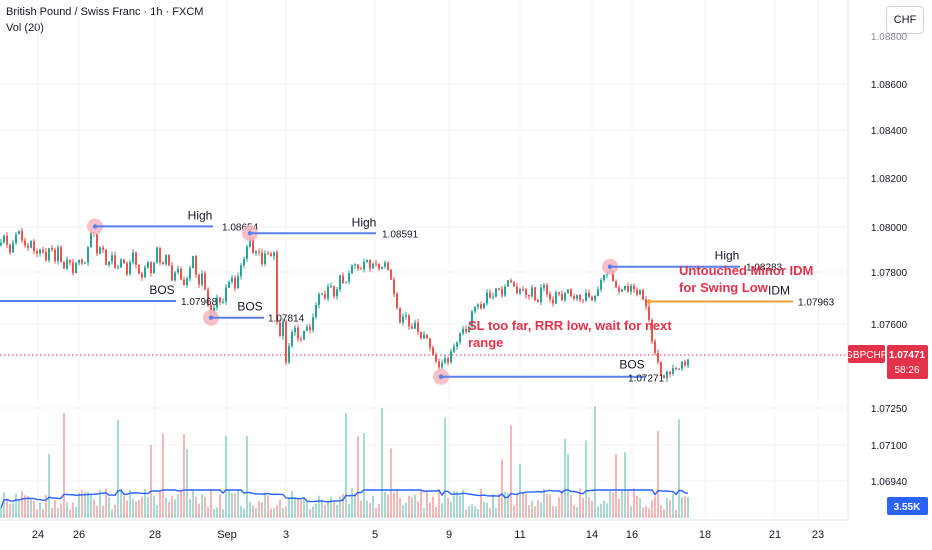 Image resolution: width=932 pixels, height=550 pixels. What do you see at coordinates (646, 379) in the screenshot?
I see `level-value: 1.07271` at bounding box center [646, 379].